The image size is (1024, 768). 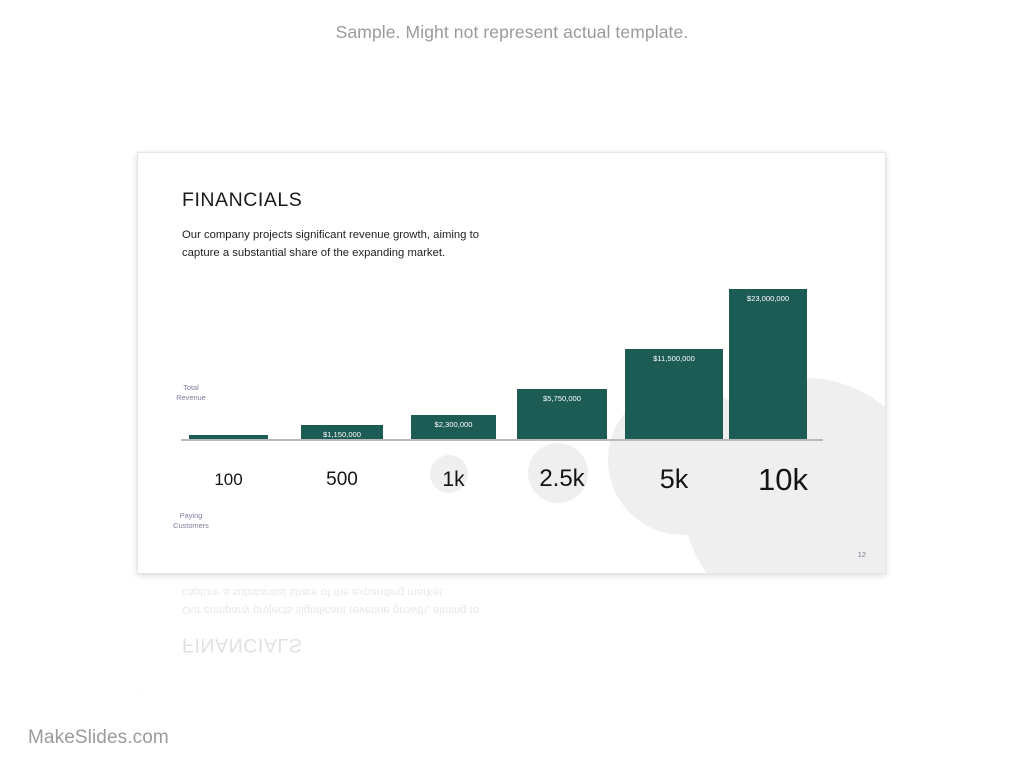 What do you see at coordinates (768, 298) in the screenshot?
I see `chart-bar-value-label: $23,000,000` at bounding box center [768, 298].